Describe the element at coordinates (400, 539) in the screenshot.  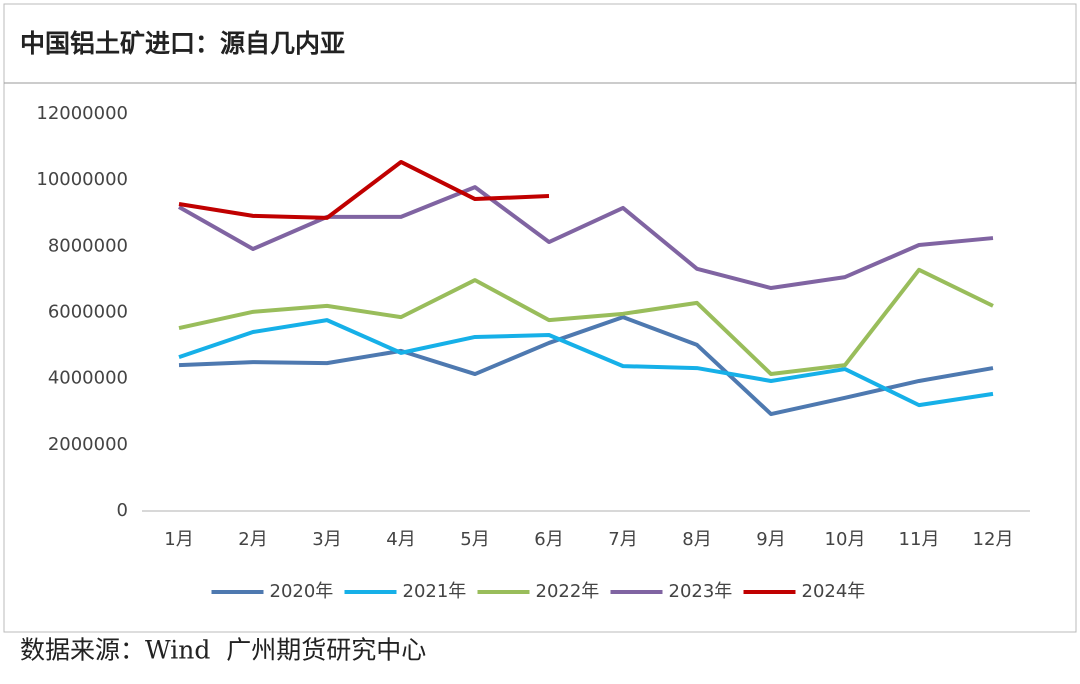
I see `x-tick-label: 4月` at that location.